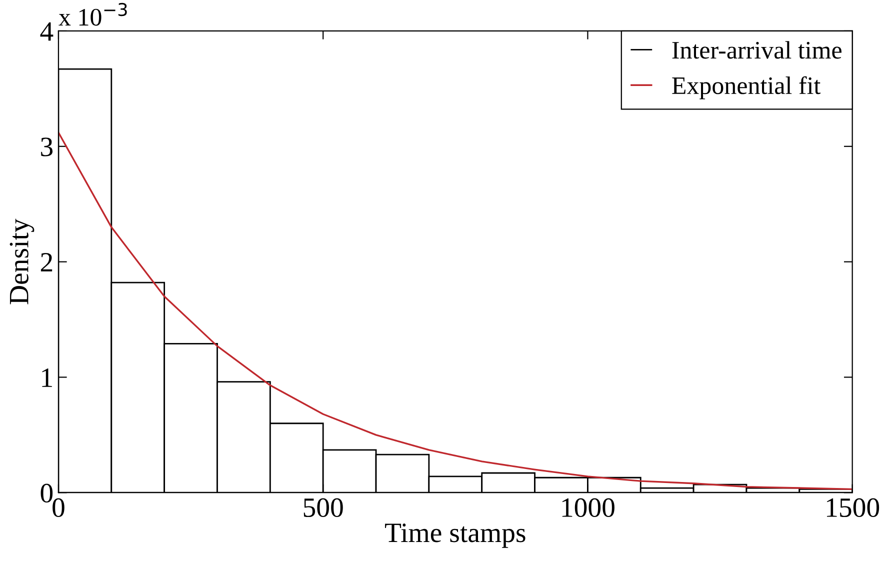 The width and height of the screenshot is (886, 563). Describe the element at coordinates (46, 493) in the screenshot. I see `y-tick-label: 0` at that location.